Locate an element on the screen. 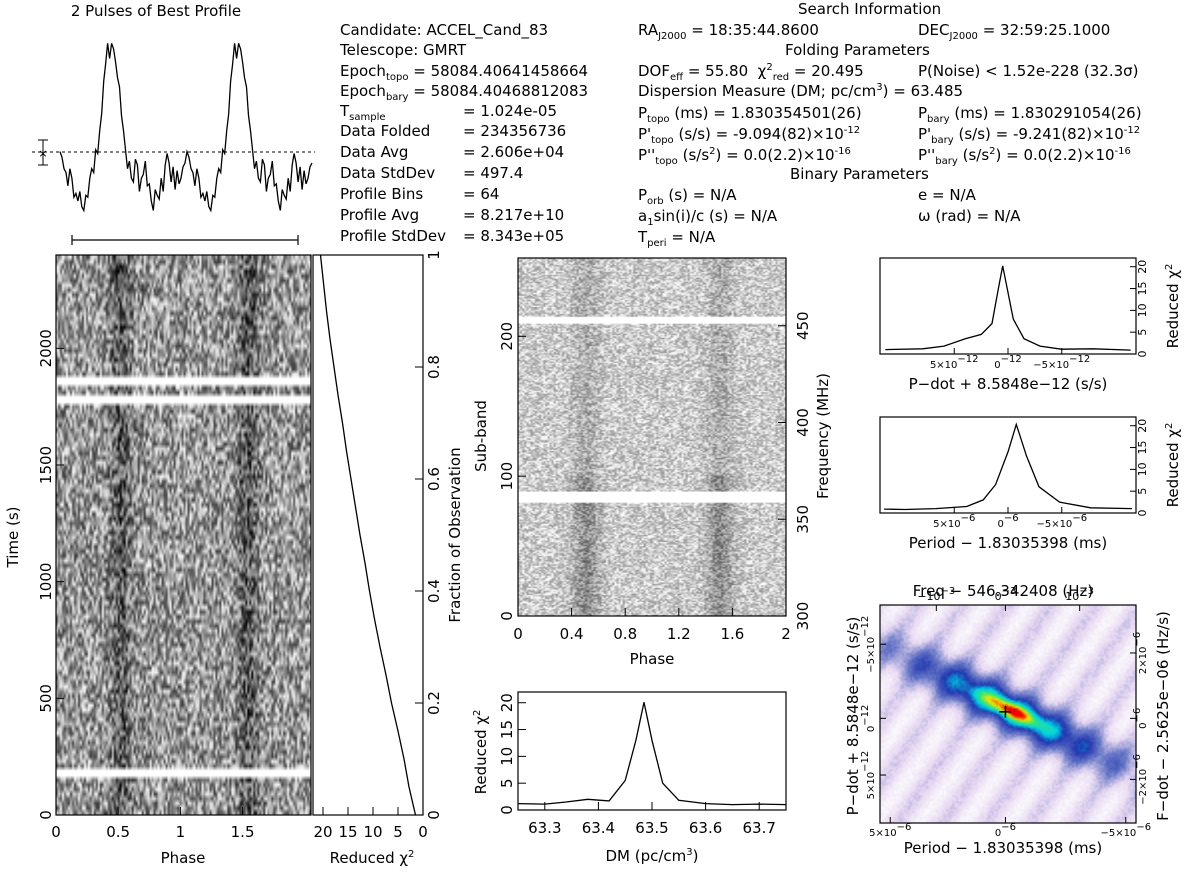 The image size is (1200, 873). pdot-chi-frame is located at coordinates (1008, 306).